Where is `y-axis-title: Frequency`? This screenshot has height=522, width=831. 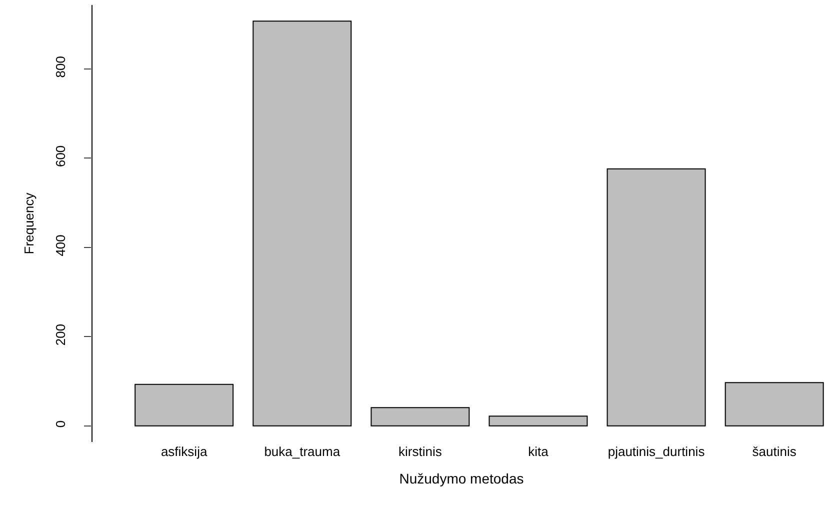
y-axis-title: Frequency is located at coordinates (29, 223).